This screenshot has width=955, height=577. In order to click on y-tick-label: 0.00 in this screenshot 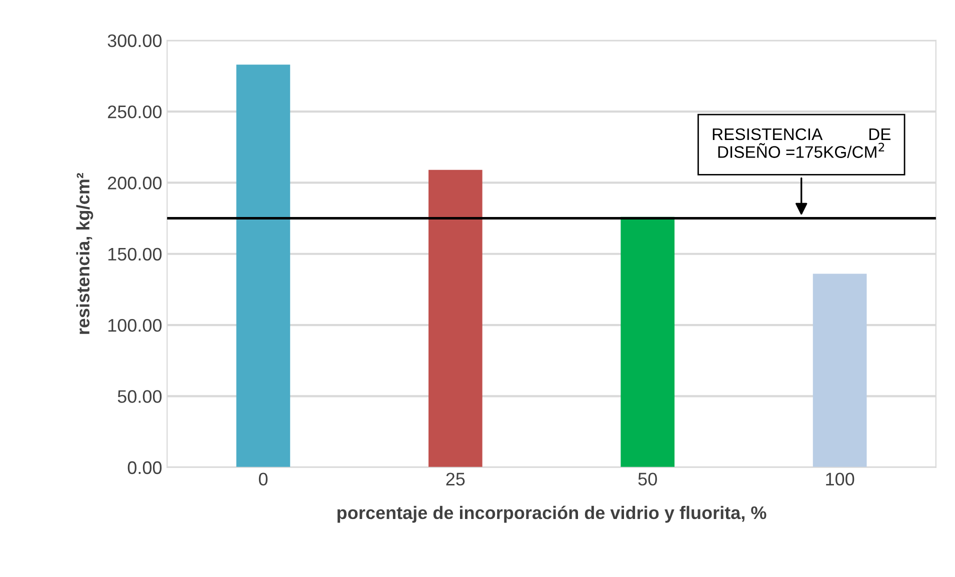, I will do `click(145, 467)`.